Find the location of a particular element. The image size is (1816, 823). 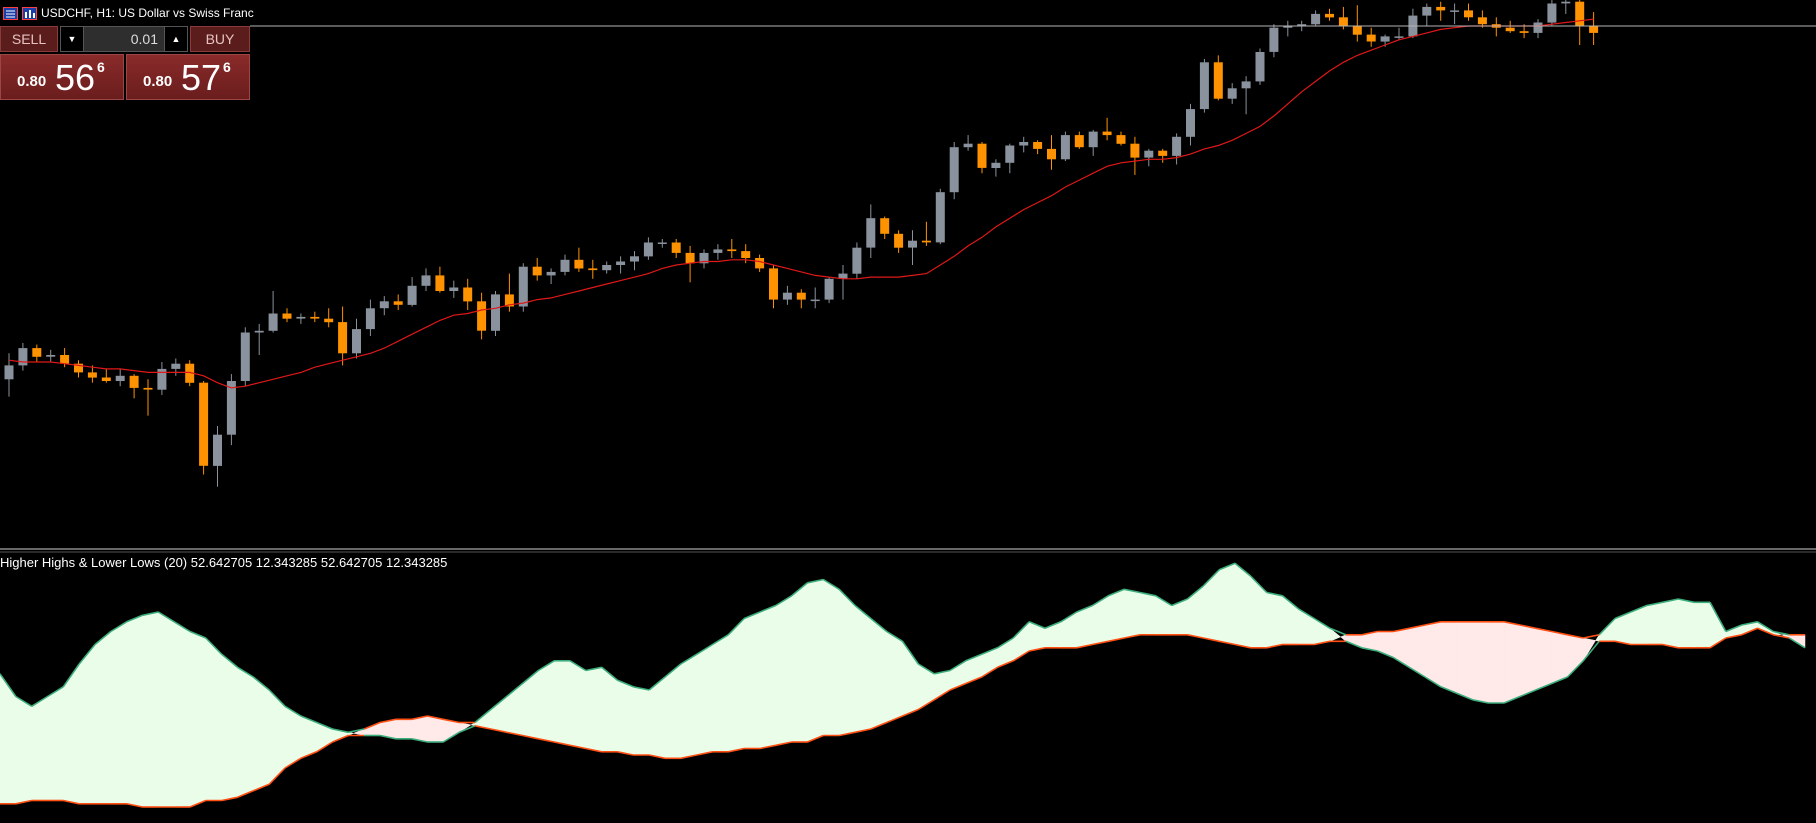

sell-button: SELL is located at coordinates (29, 39).